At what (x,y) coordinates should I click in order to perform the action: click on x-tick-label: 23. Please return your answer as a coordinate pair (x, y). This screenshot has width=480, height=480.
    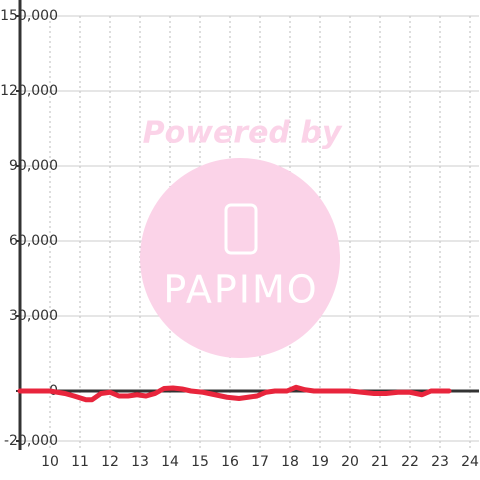
    Looking at the image, I should click on (440, 462).